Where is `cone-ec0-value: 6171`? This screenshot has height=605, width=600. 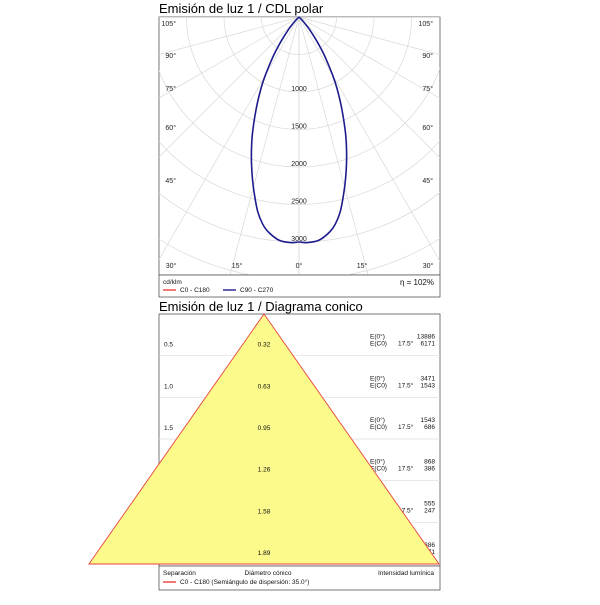
cone-ec0-value: 6171 is located at coordinates (428, 344).